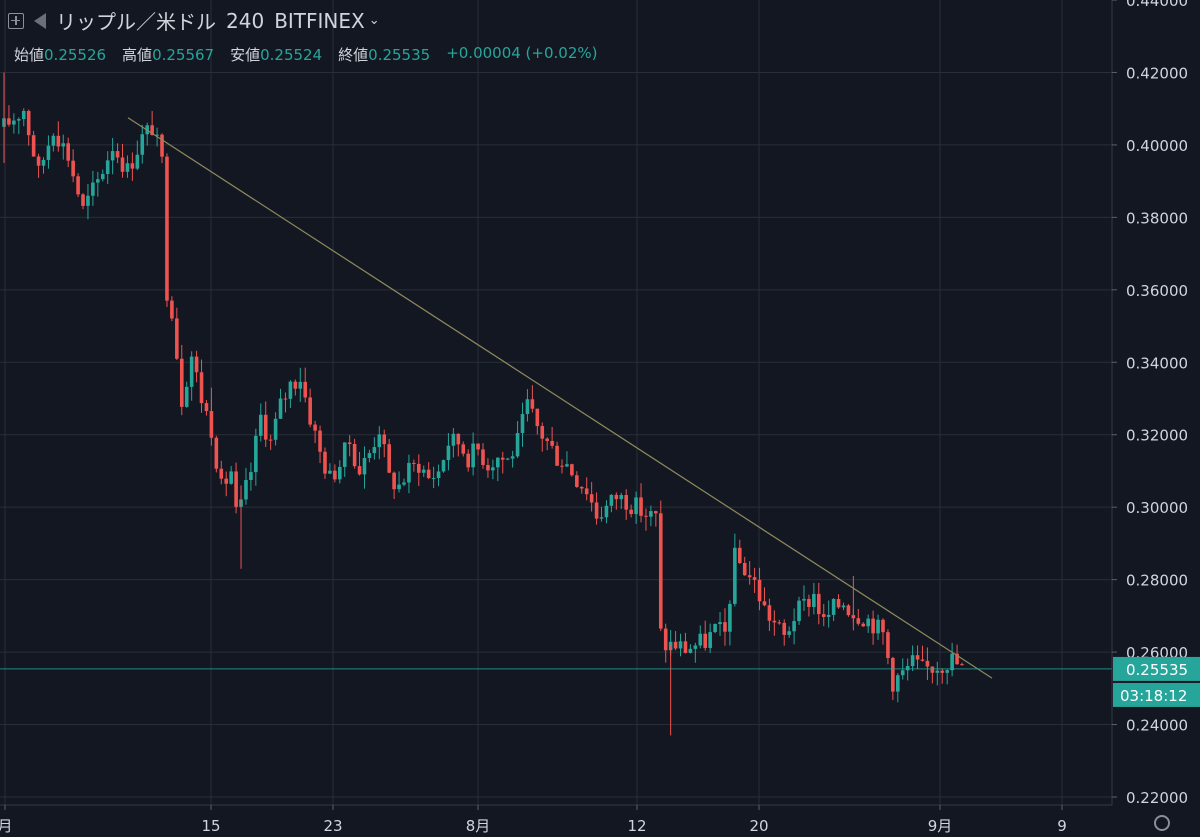  I want to click on countdown-label: 03:18:12, so click(1153, 696).